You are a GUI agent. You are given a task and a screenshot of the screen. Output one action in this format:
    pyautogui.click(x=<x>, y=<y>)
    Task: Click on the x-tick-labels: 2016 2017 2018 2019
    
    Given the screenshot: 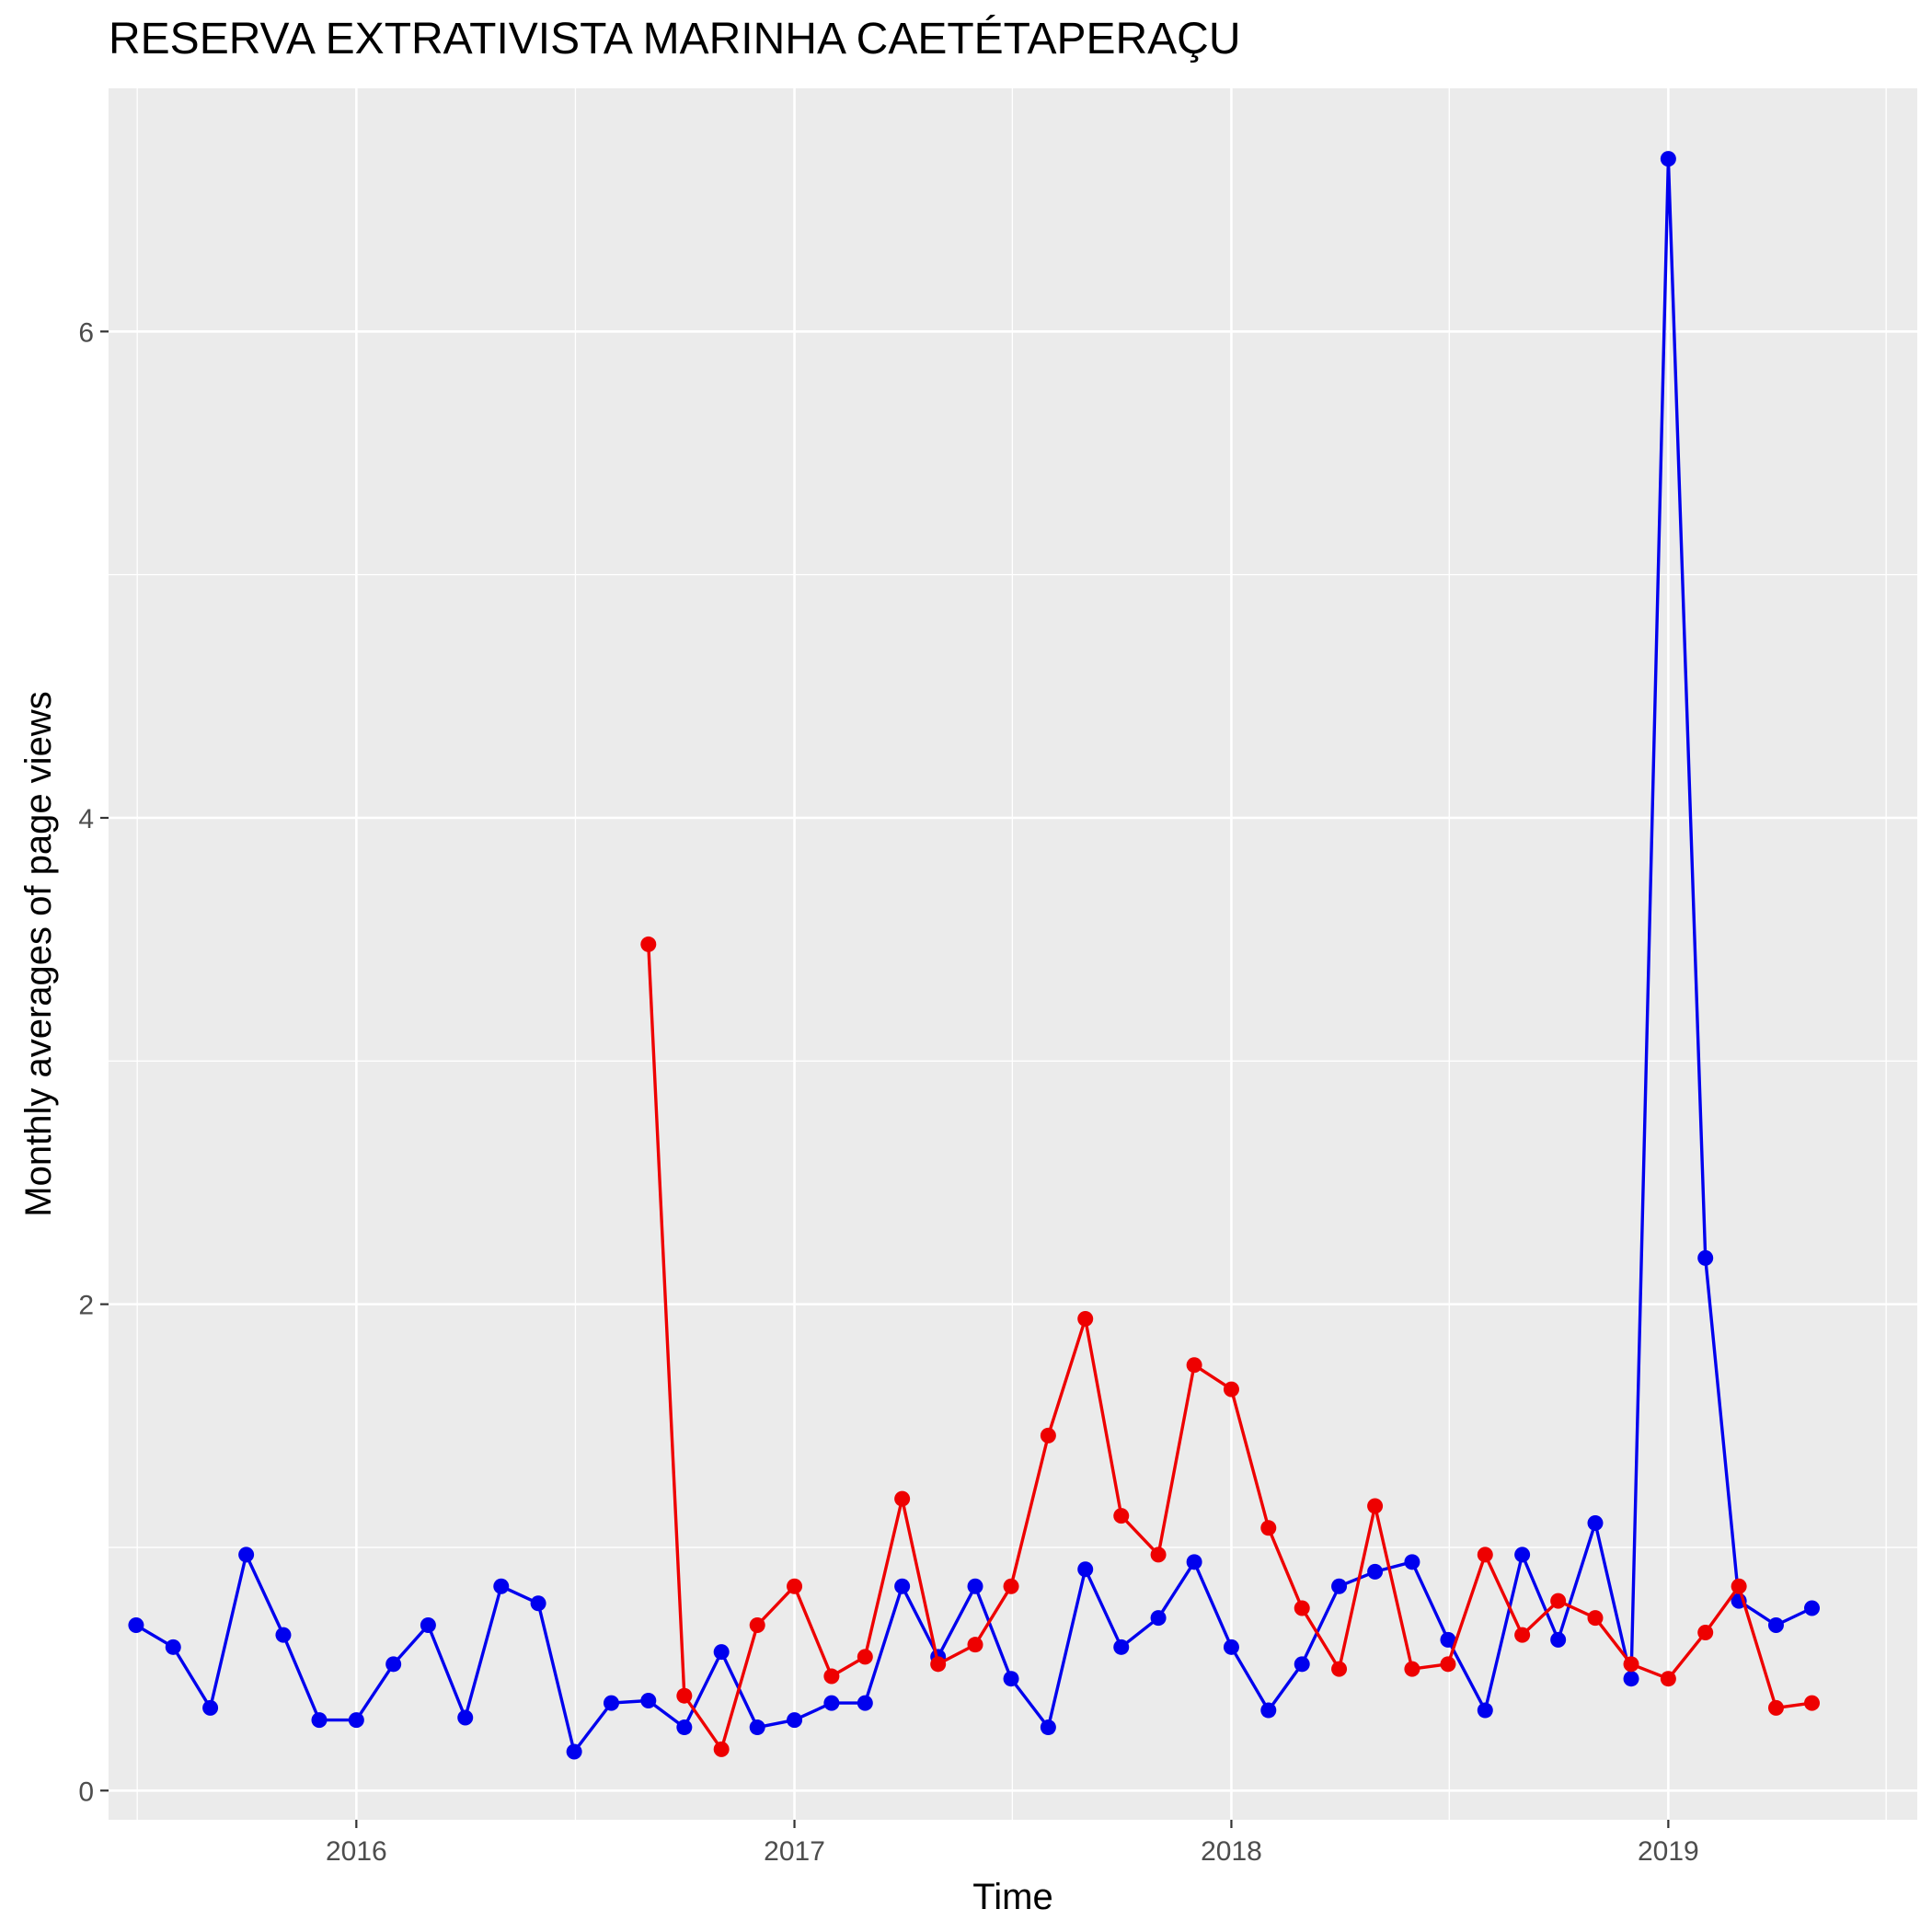 What is the action you would take?
    pyautogui.click(x=1012, y=1851)
    